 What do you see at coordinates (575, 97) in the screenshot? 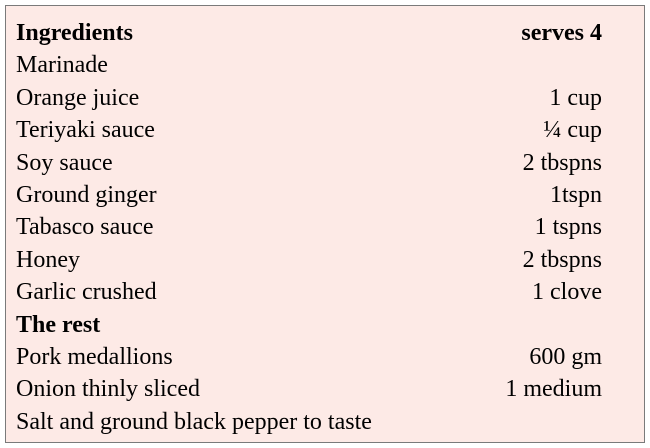
I see `ingredient-row-amount: 1 cup` at bounding box center [575, 97].